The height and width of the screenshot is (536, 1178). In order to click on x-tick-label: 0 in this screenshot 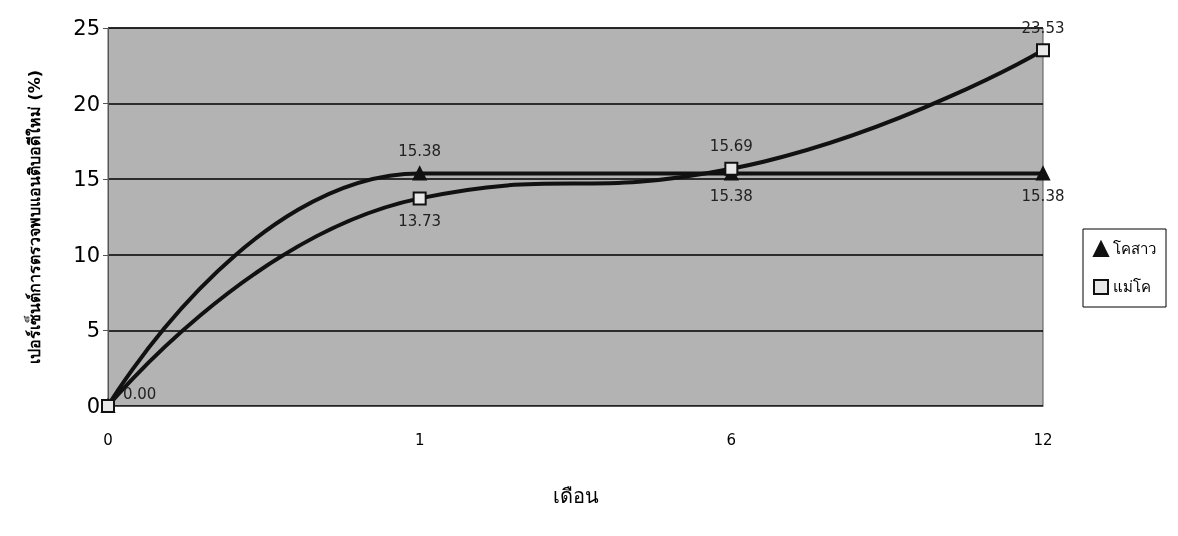, I will do `click(108, 439)`.